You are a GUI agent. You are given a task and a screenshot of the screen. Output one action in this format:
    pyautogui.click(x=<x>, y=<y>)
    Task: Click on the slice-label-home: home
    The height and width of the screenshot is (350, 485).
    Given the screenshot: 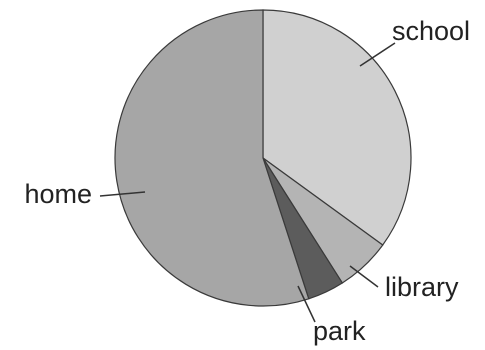 What is the action you would take?
    pyautogui.click(x=58, y=194)
    